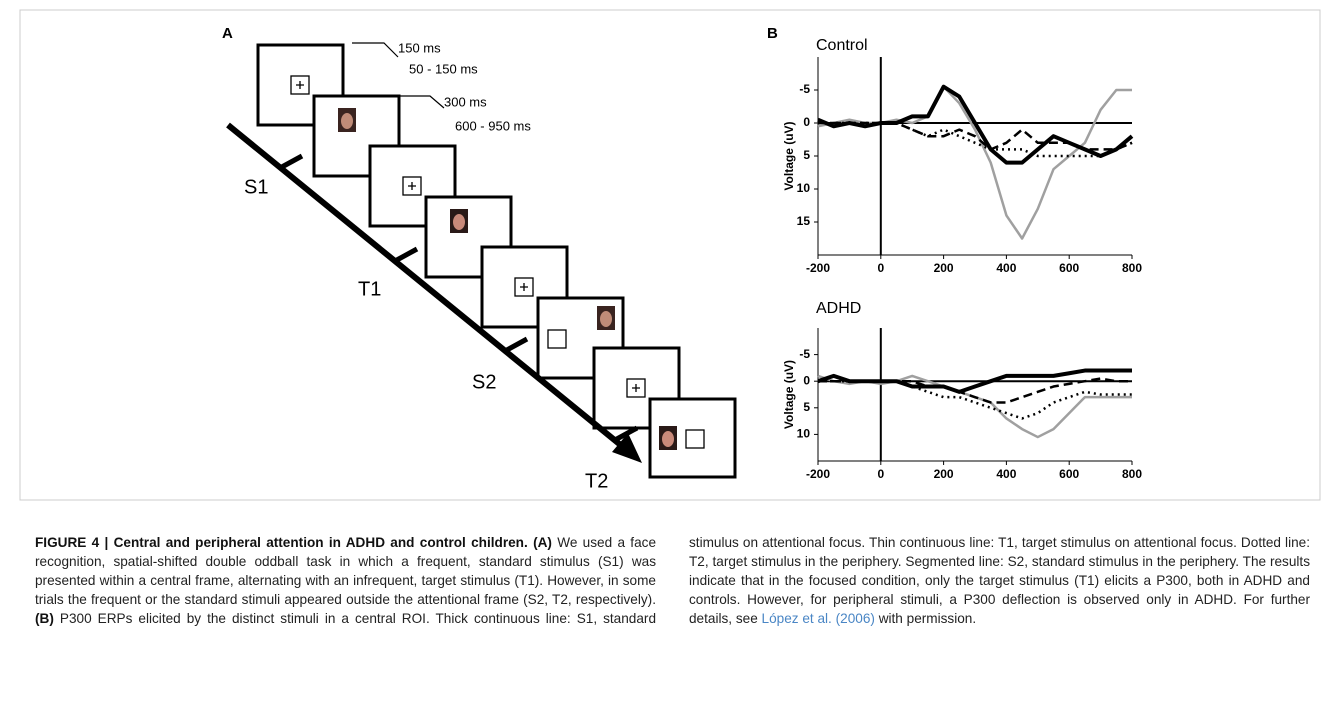 Image resolution: width=1340 pixels, height=713 pixels. What do you see at coordinates (927, 618) in the screenshot?
I see `caption-text: with permission.` at bounding box center [927, 618].